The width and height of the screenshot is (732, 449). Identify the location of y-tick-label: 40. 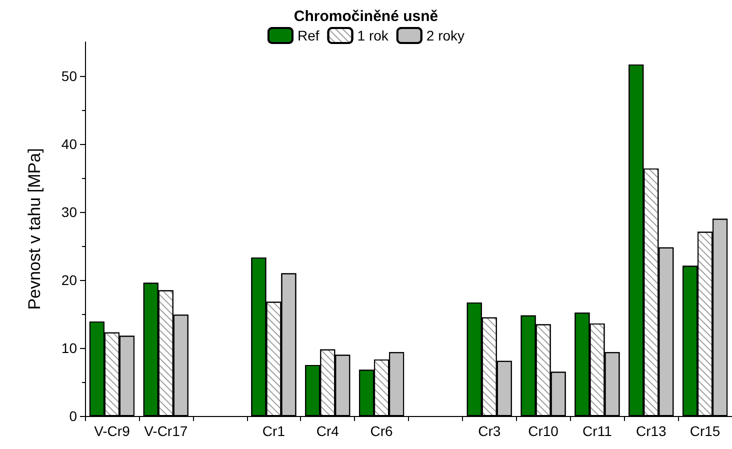
(69, 144).